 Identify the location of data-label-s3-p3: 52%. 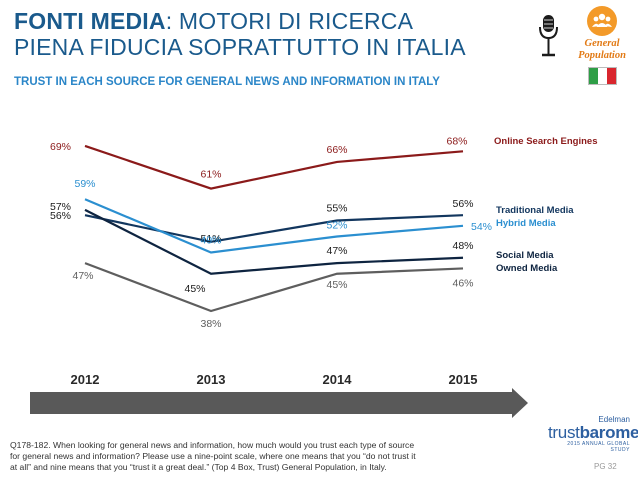
(336, 225).